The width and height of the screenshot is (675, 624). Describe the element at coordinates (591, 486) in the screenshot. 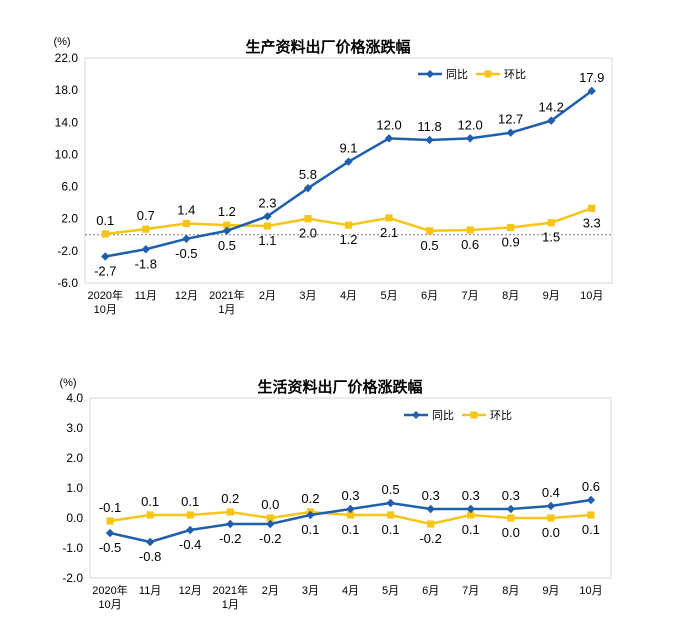

I see `data-label: 0.6` at that location.